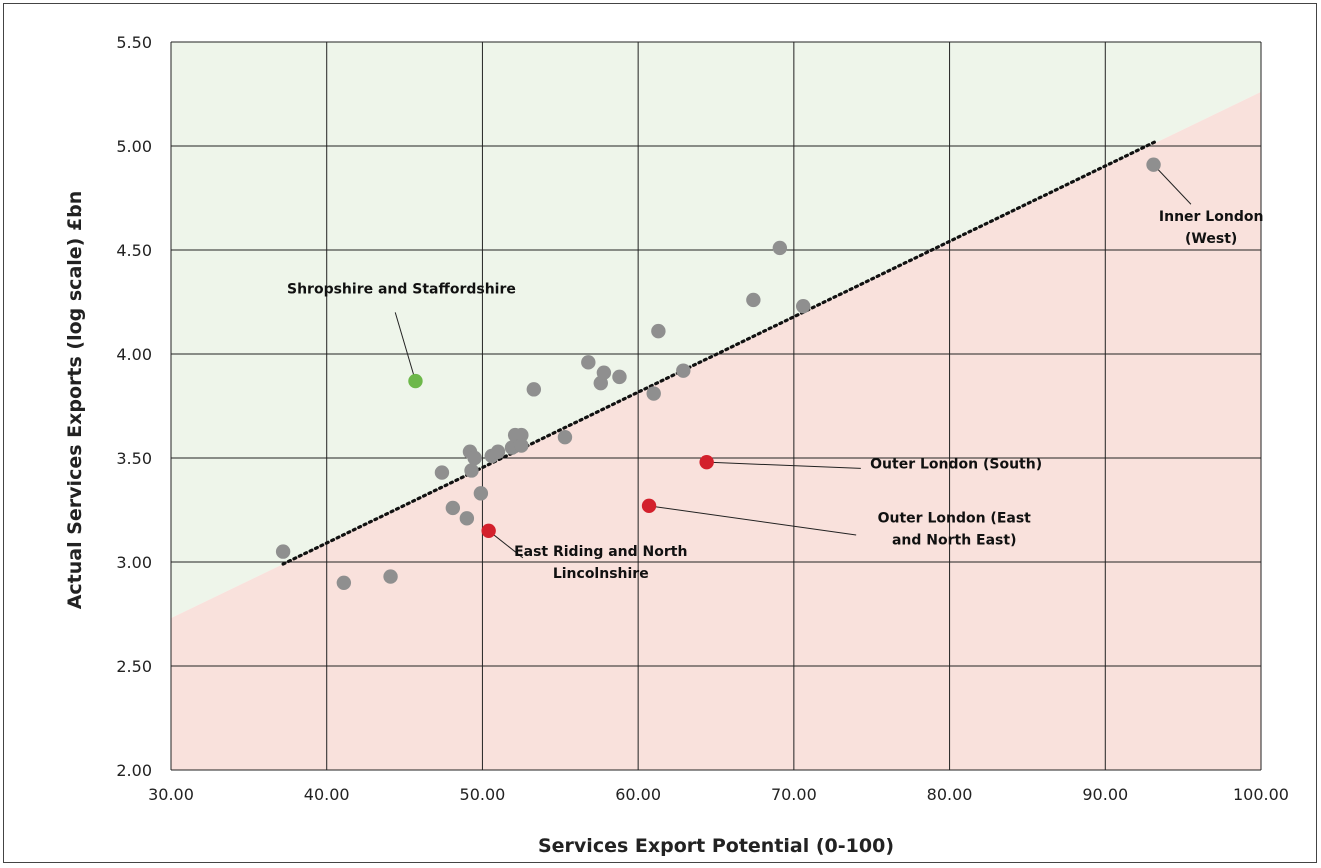 The width and height of the screenshot is (1321, 868). I want to click on y-tick-label: 5.50, so click(134, 42).